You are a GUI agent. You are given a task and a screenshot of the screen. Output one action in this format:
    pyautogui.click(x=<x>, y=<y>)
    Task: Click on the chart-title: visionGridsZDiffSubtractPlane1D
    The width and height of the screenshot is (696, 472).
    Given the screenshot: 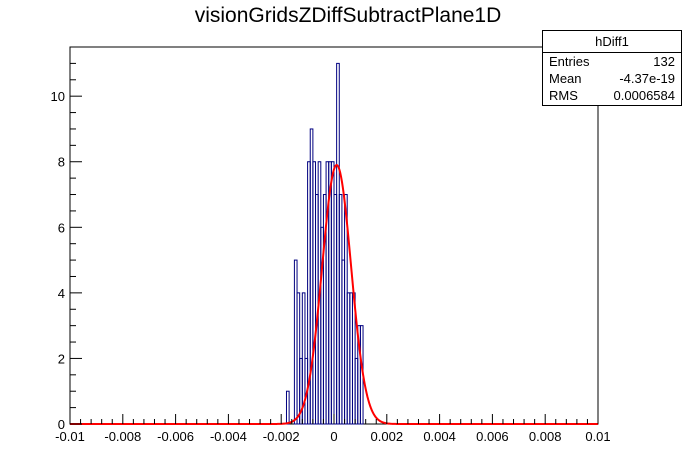 What is the action you would take?
    pyautogui.click(x=348, y=15)
    